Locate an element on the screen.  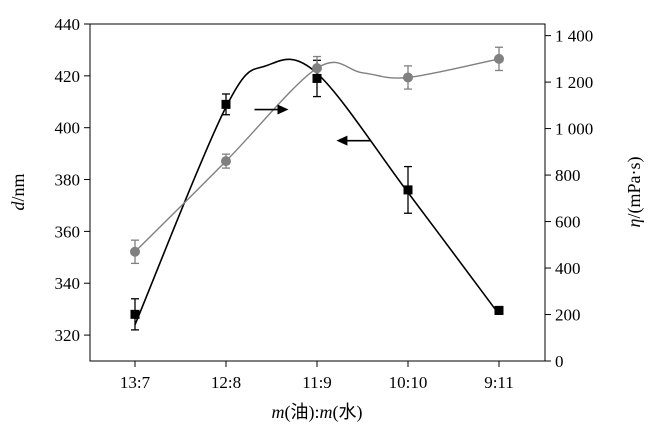
right-tick-label: 200 is located at coordinates (568, 315).